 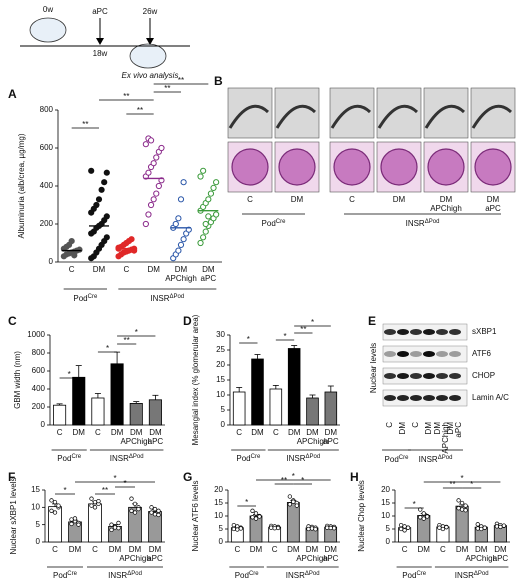 I want to click on blot-side-label: Nuclear levels, so click(x=373, y=368).